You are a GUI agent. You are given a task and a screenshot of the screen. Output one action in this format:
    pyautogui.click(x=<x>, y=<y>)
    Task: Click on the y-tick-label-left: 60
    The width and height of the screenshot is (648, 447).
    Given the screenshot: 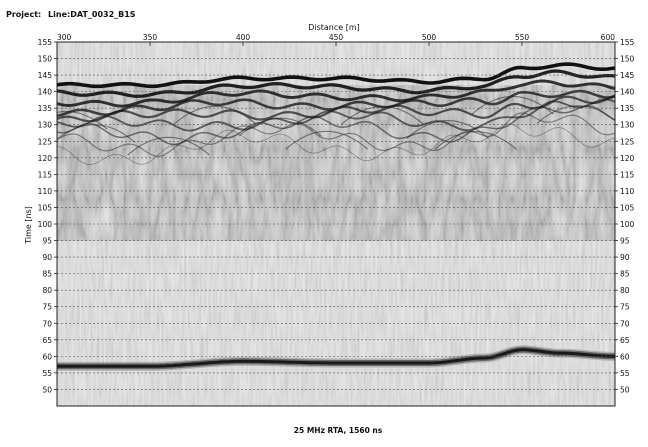 What is the action you would take?
    pyautogui.click(x=47, y=356)
    